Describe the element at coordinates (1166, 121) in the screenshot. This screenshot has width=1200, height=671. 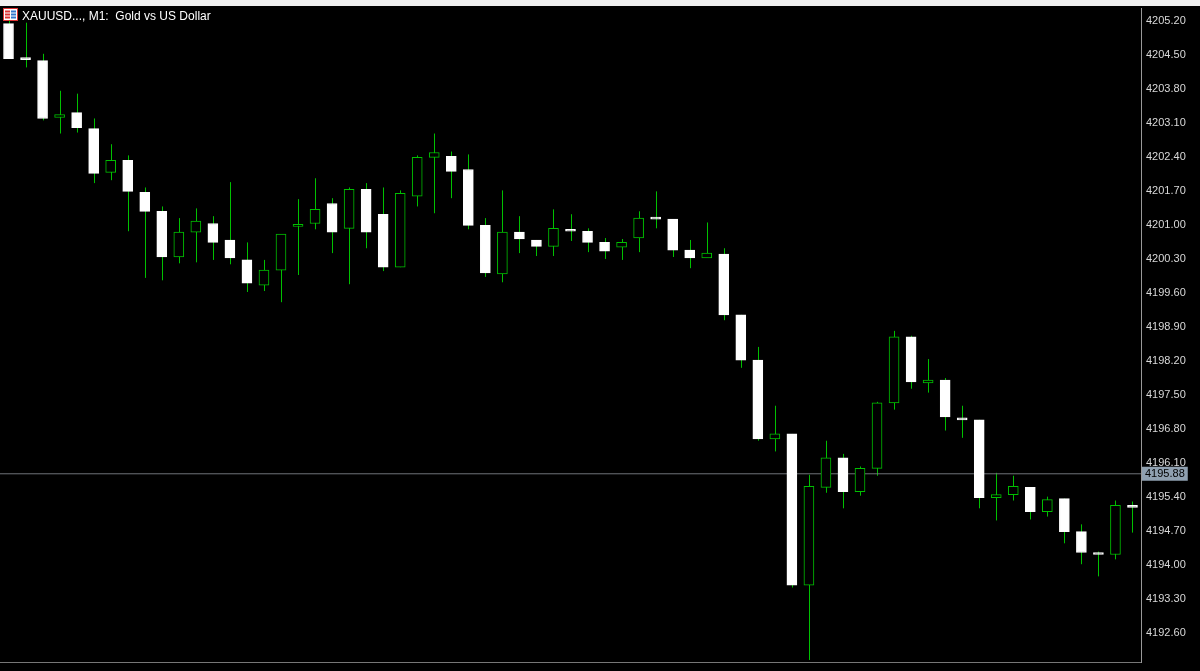
I see `y-tick-label: 4203.10` at that location.